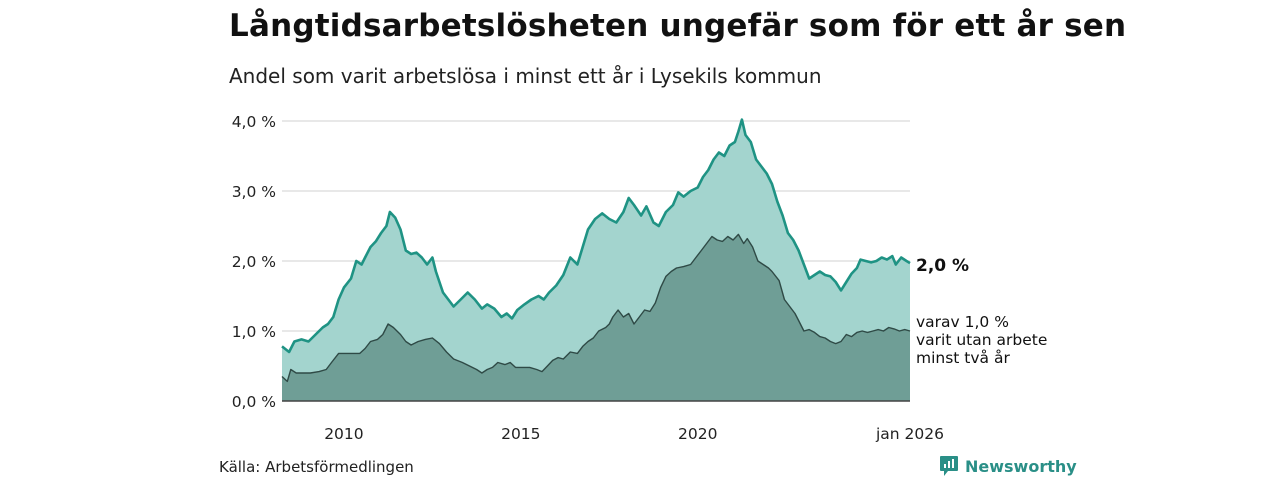 The image size is (1280, 480). I want to click on y-tick-label: 2,0 %, so click(254, 262).